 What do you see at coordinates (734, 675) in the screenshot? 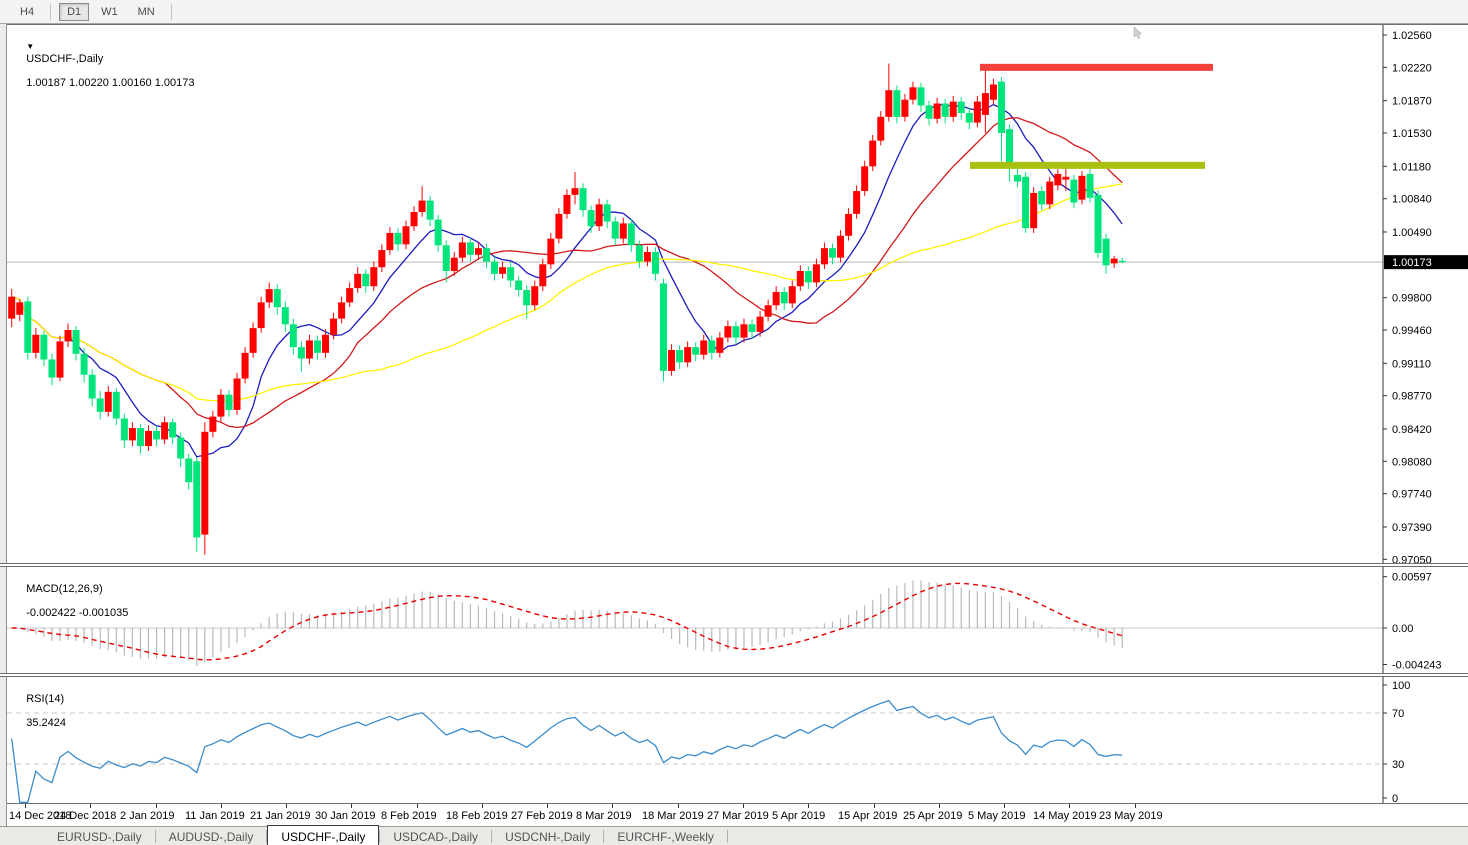
I see `panel-splitter-rsi` at bounding box center [734, 675].